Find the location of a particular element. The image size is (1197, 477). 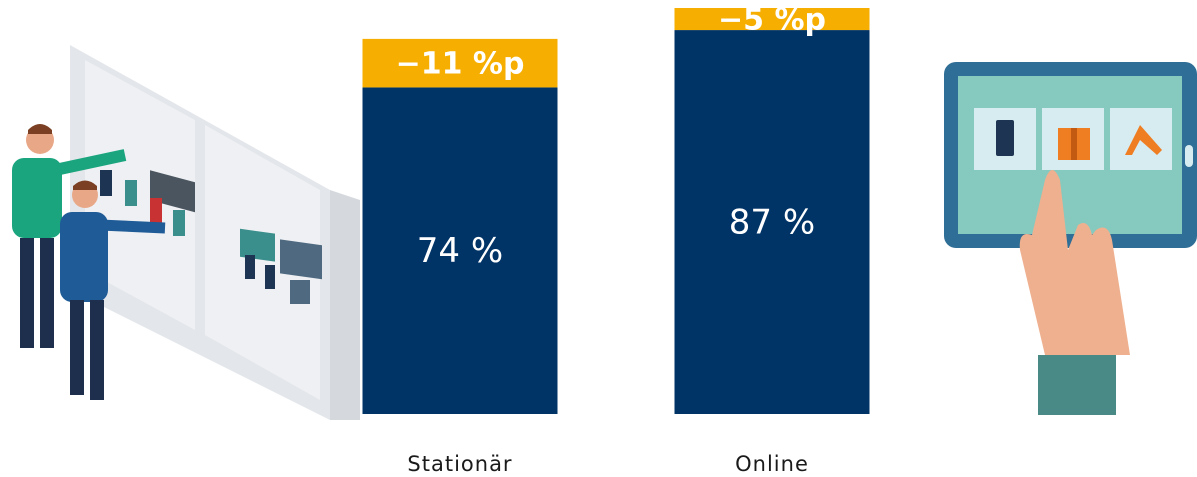

value-label: 87 % is located at coordinates (772, 223).